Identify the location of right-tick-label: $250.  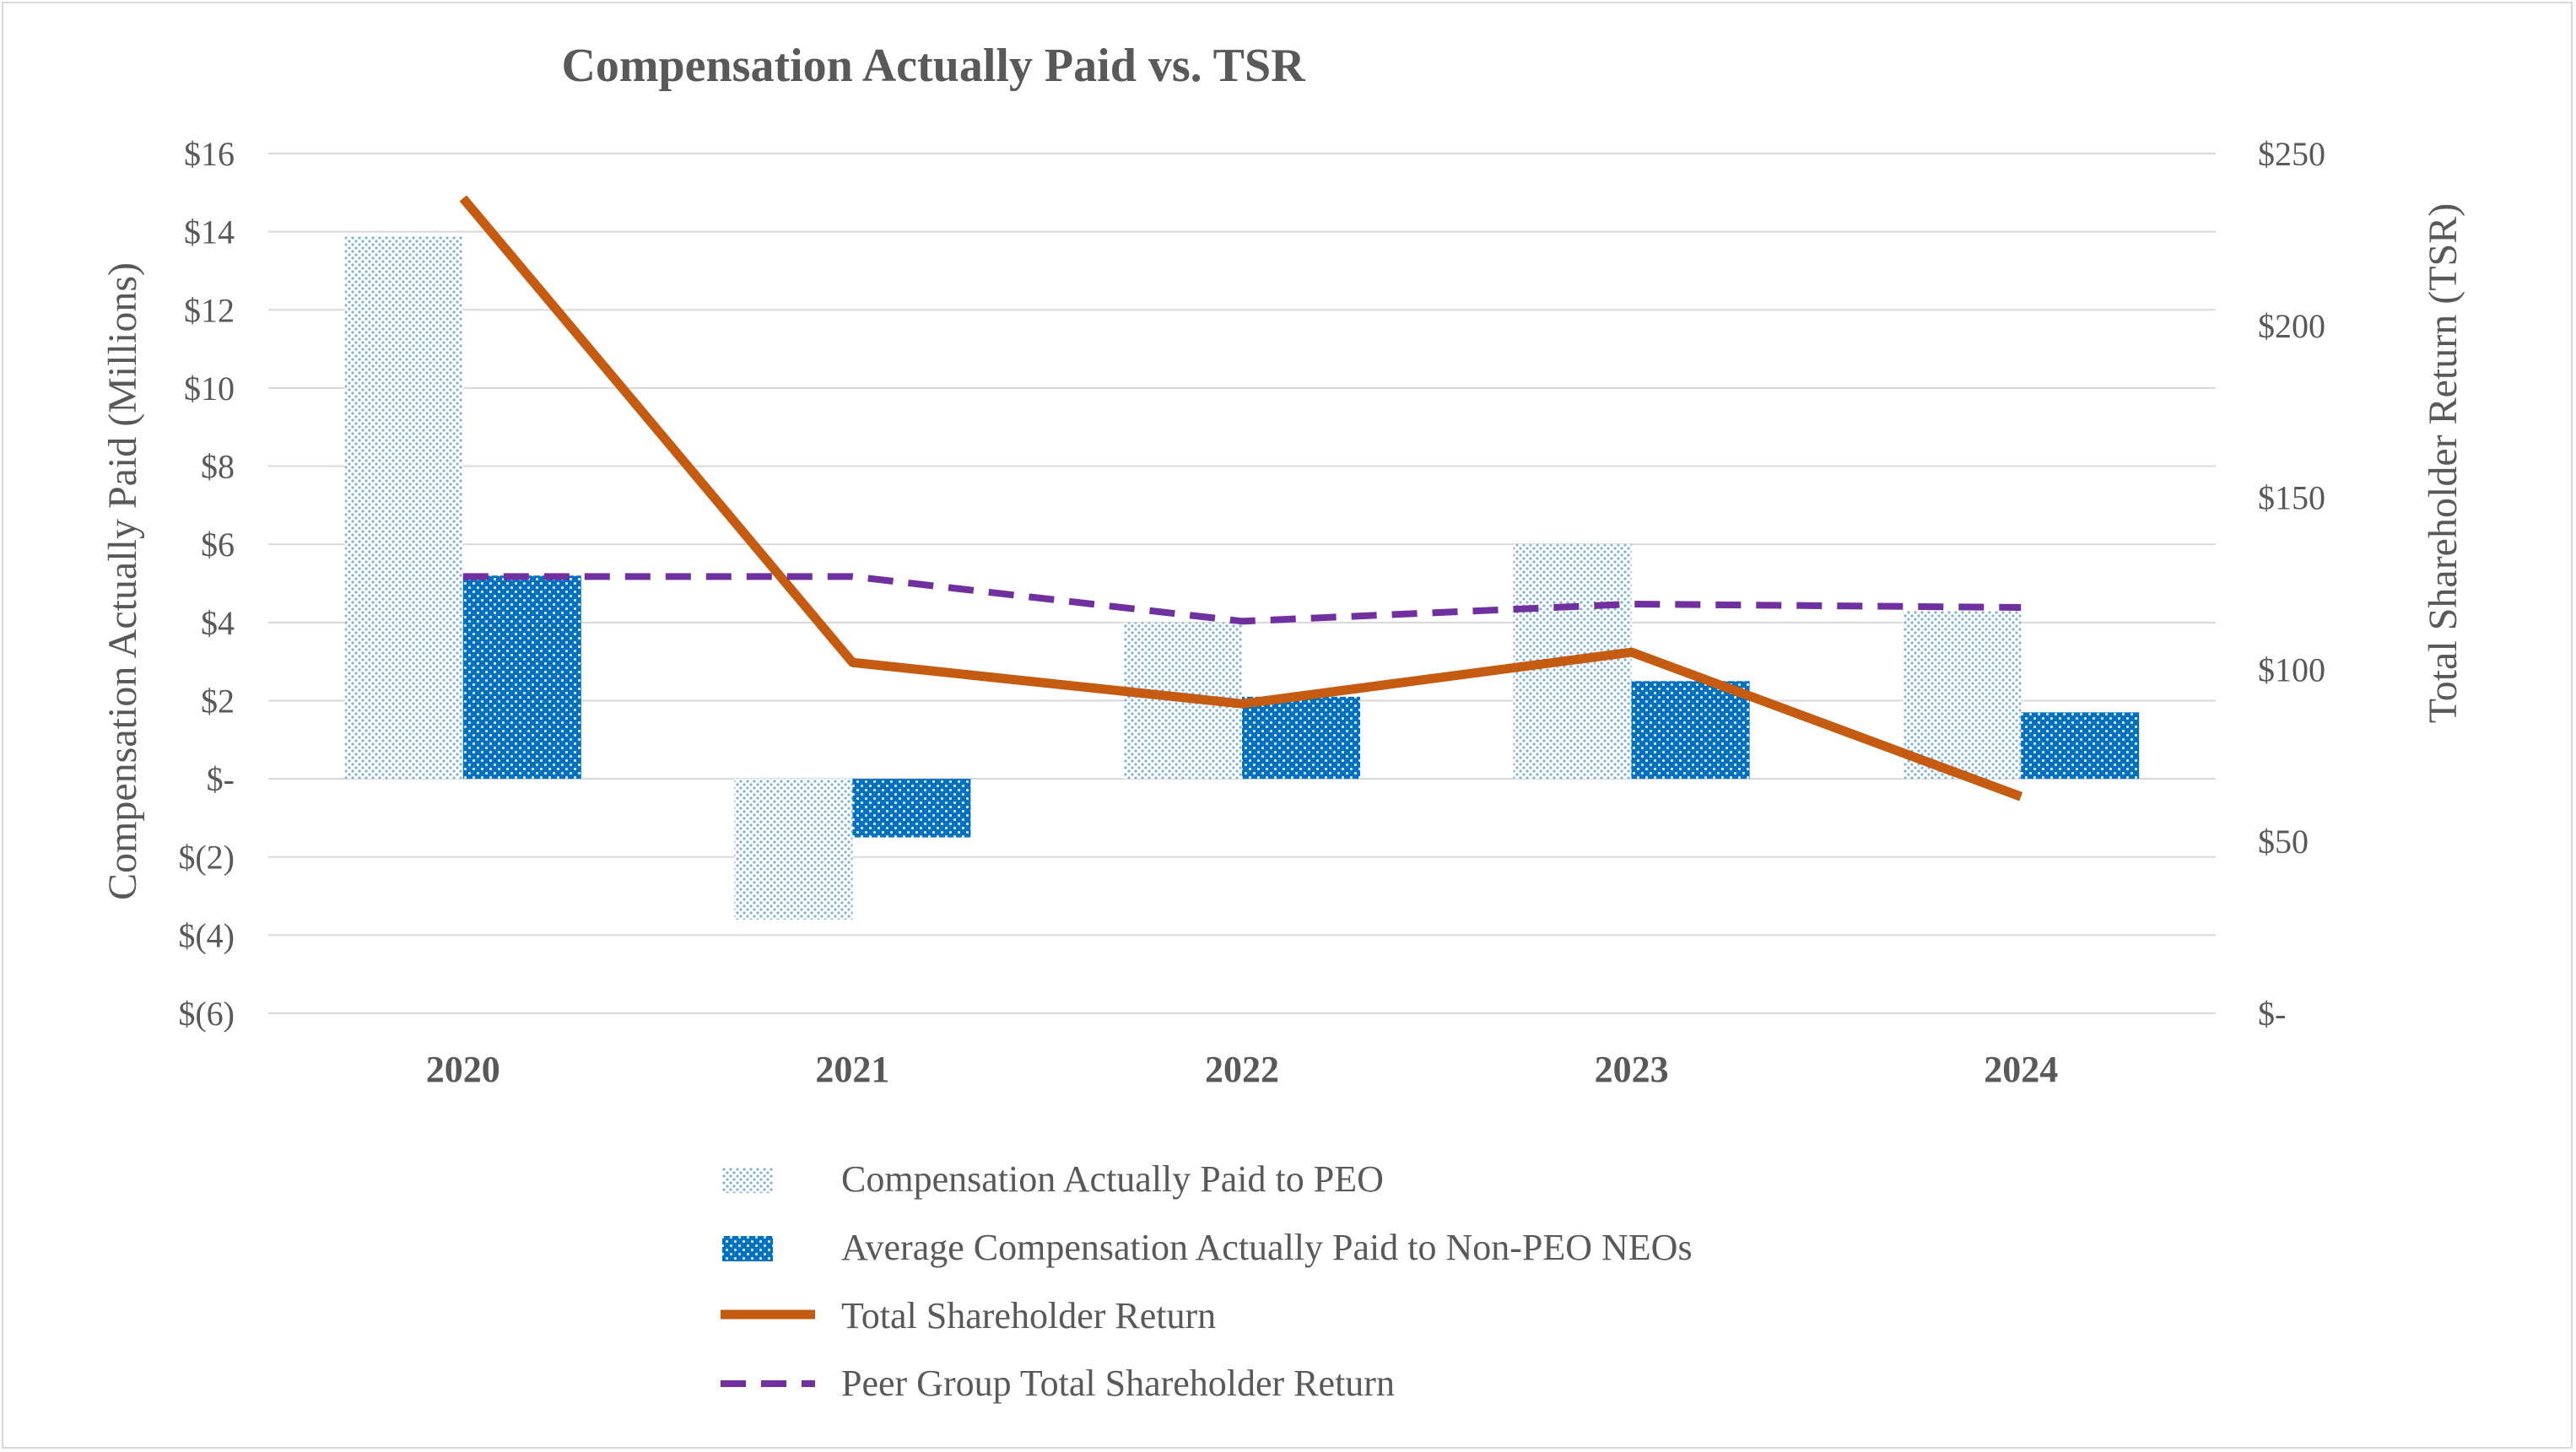
(2291, 154).